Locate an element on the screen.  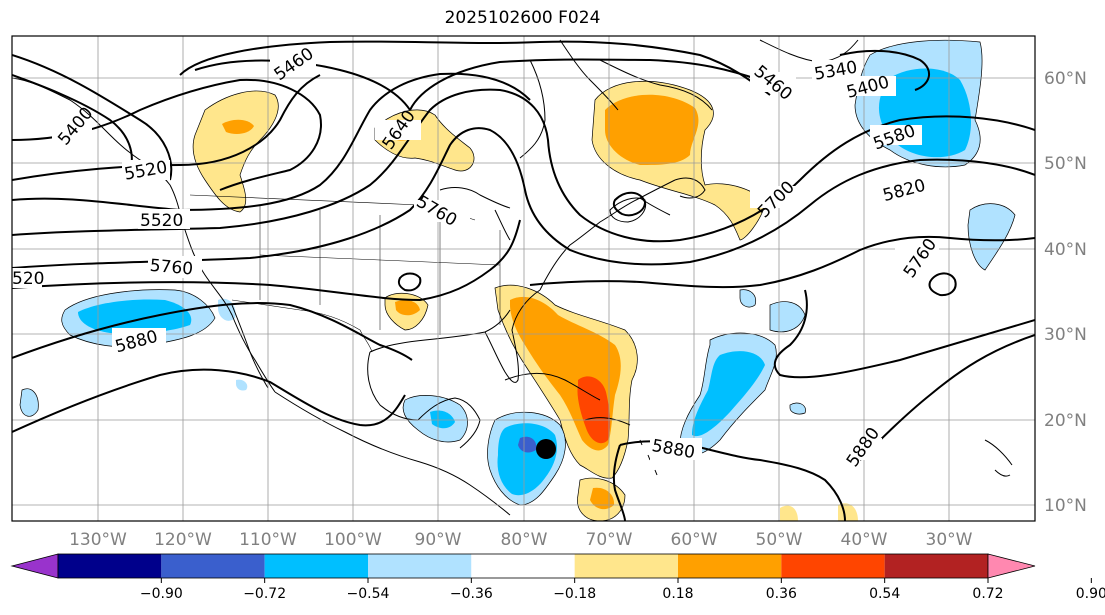
colorbar-tick-label: 0.90 is located at coordinates (1090, 594).